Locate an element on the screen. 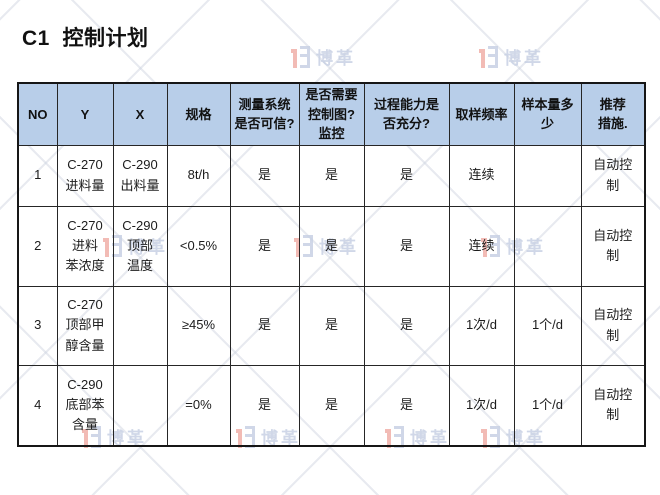 This screenshot has width=660, height=495. cell-no: 2 is located at coordinates (37, 246).